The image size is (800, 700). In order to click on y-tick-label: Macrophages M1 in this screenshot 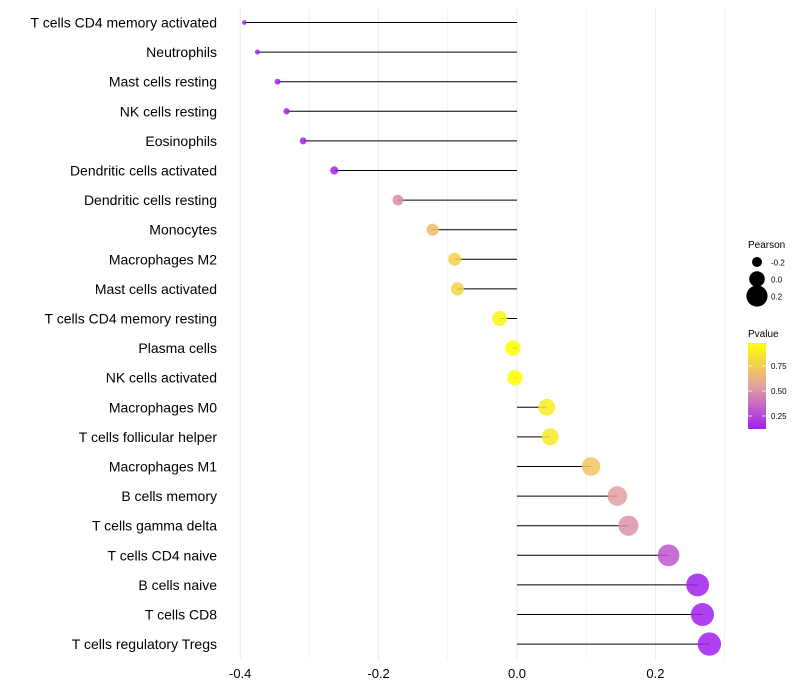, I will do `click(163, 467)`.